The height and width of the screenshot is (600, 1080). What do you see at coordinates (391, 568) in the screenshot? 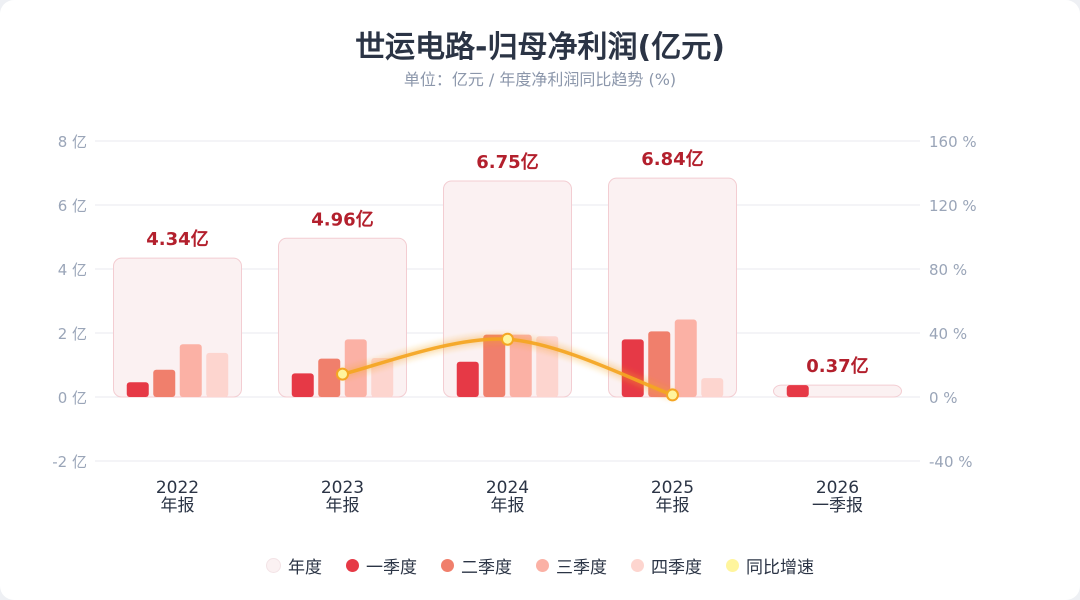
I see `legend-label: 一季度` at bounding box center [391, 568].